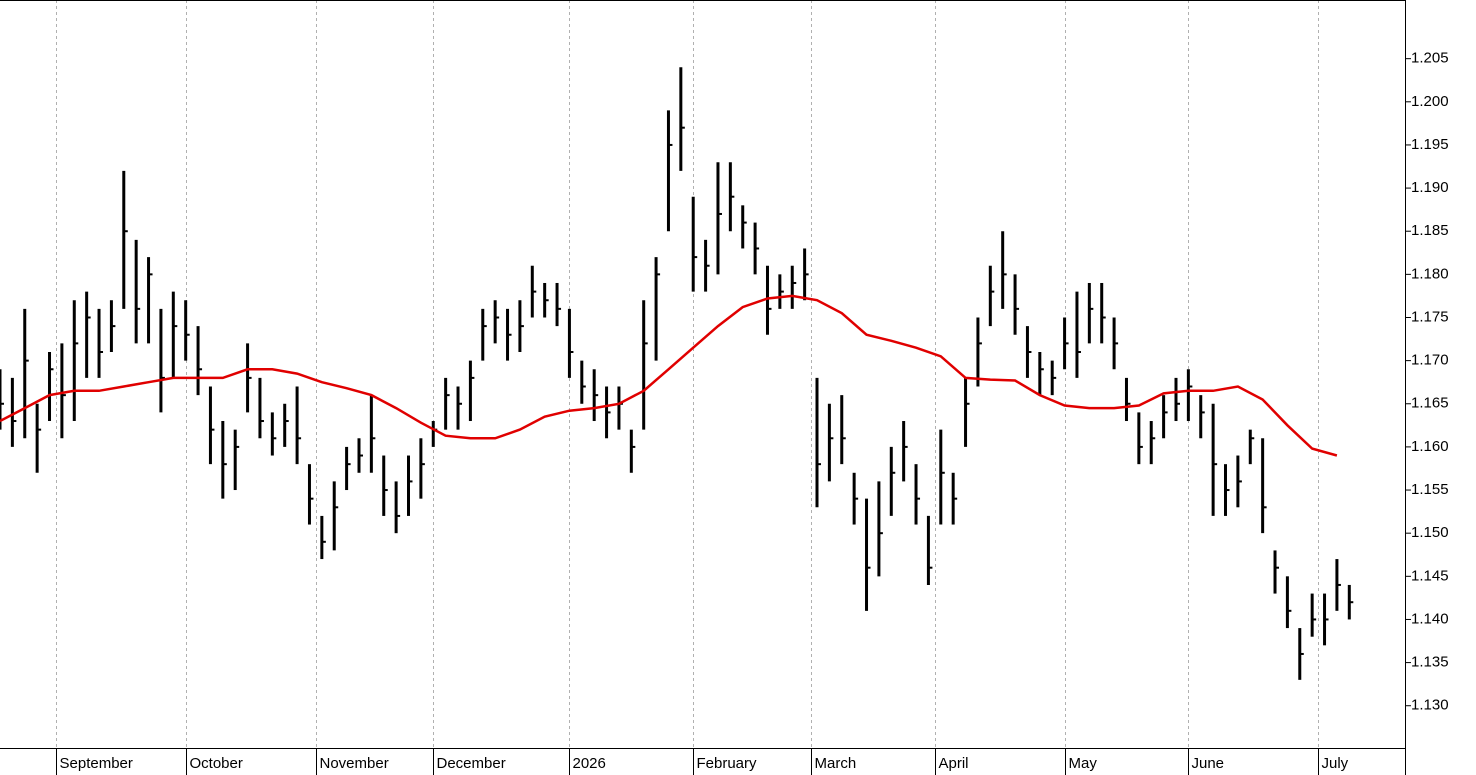 This screenshot has height=775, width=1476. What do you see at coordinates (1430, 705) in the screenshot?
I see `y-tick-label: 1.130` at bounding box center [1430, 705].